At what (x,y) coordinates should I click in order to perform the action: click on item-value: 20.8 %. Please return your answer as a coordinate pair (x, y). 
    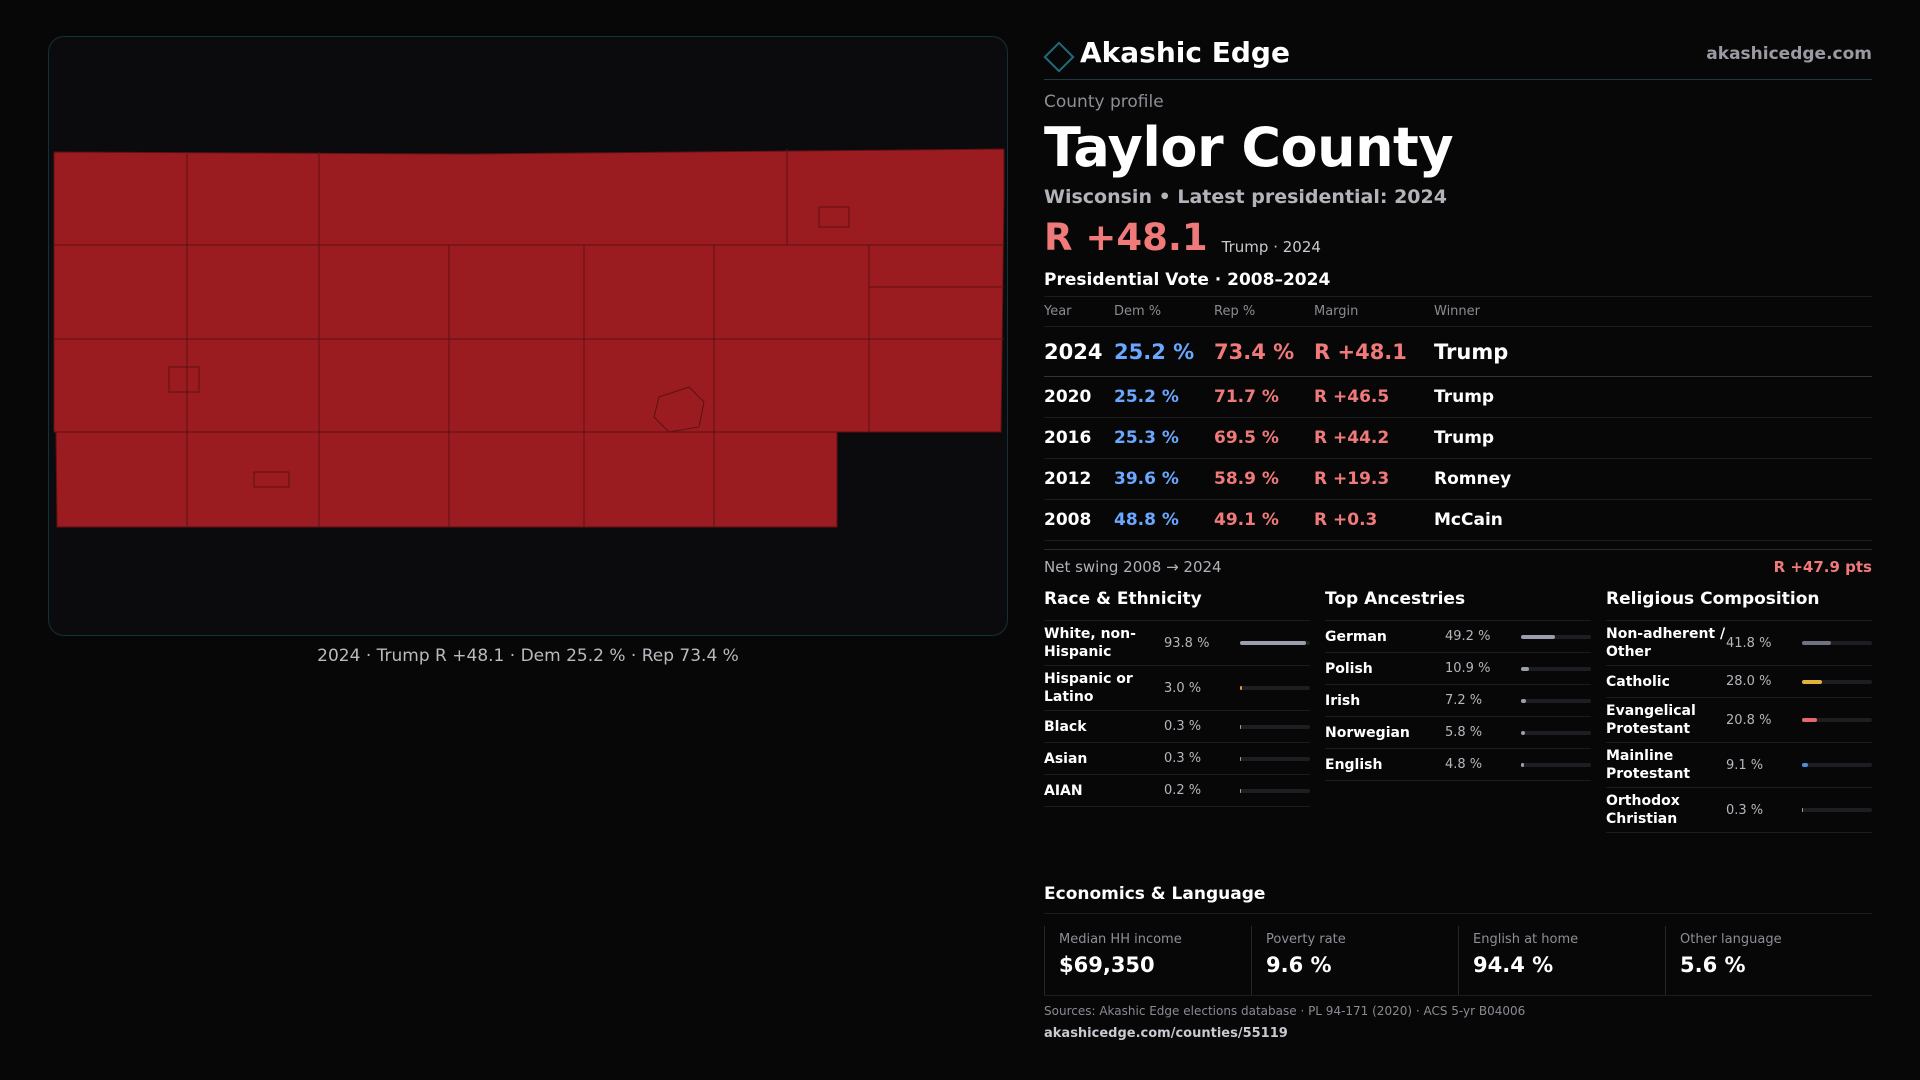
    Looking at the image, I should click on (1749, 720).